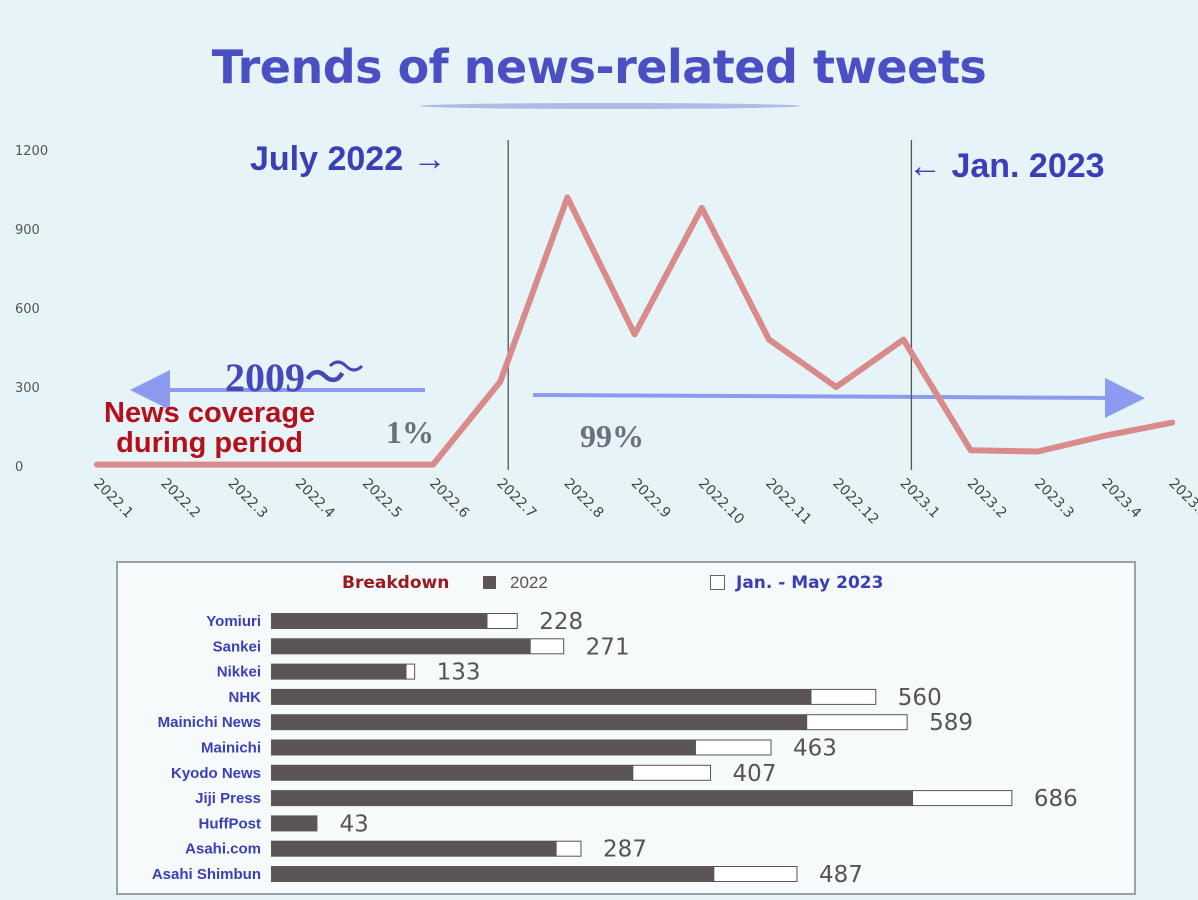  What do you see at coordinates (31, 151) in the screenshot?
I see `y-tick-label: 1200` at bounding box center [31, 151].